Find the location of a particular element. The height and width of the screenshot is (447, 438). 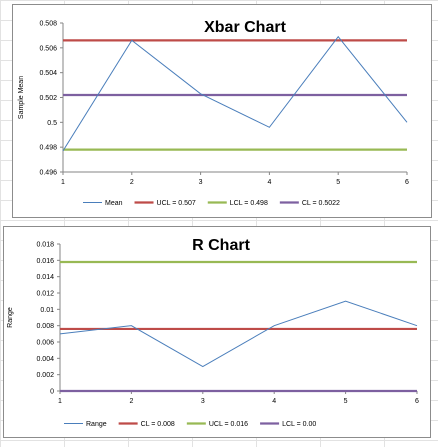

y-tick-label: 0.008 is located at coordinates (45, 326).